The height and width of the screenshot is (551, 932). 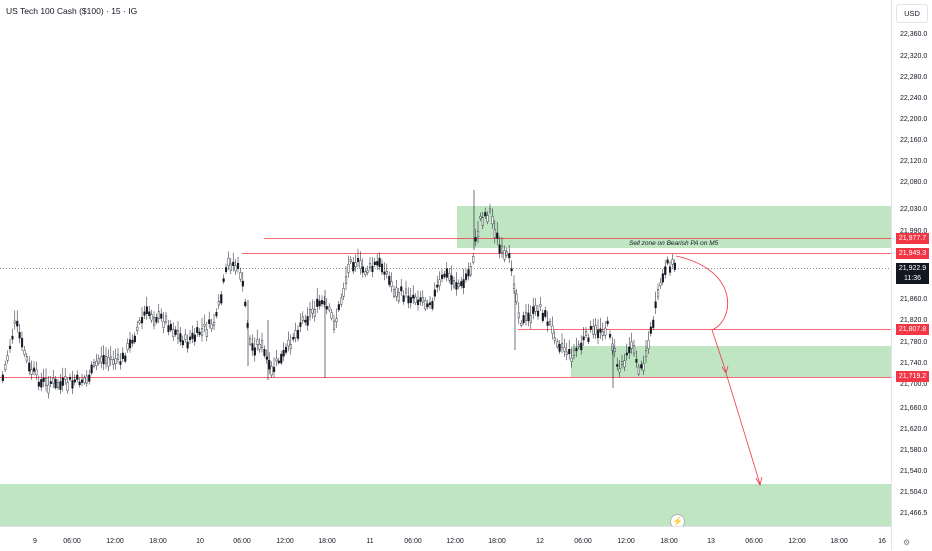 I want to click on price-tick-label: 21,620.0, so click(x=914, y=429).